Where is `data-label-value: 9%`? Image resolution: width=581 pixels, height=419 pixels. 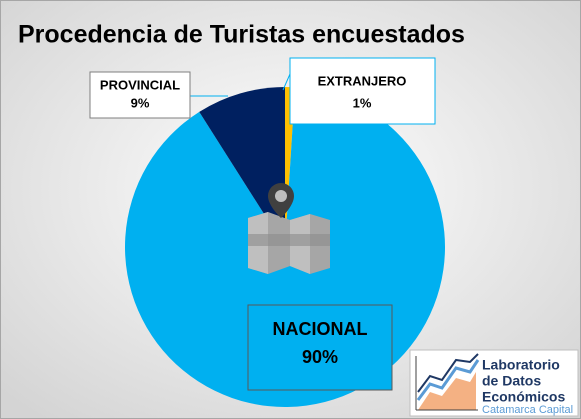
data-label-value: 9% is located at coordinates (140, 102).